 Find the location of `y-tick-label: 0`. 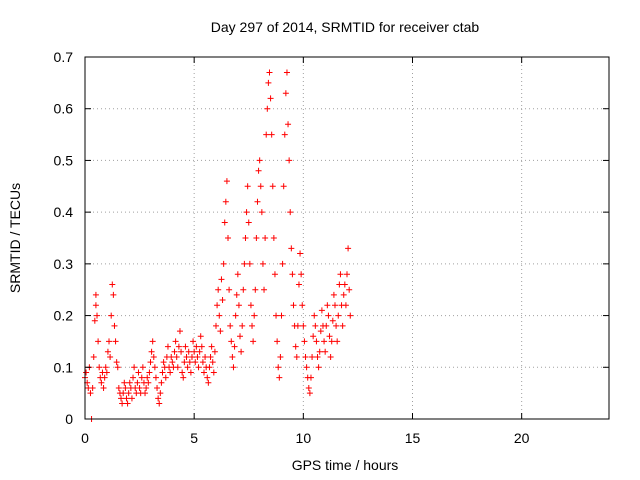

y-tick-label: 0 is located at coordinates (69, 419).